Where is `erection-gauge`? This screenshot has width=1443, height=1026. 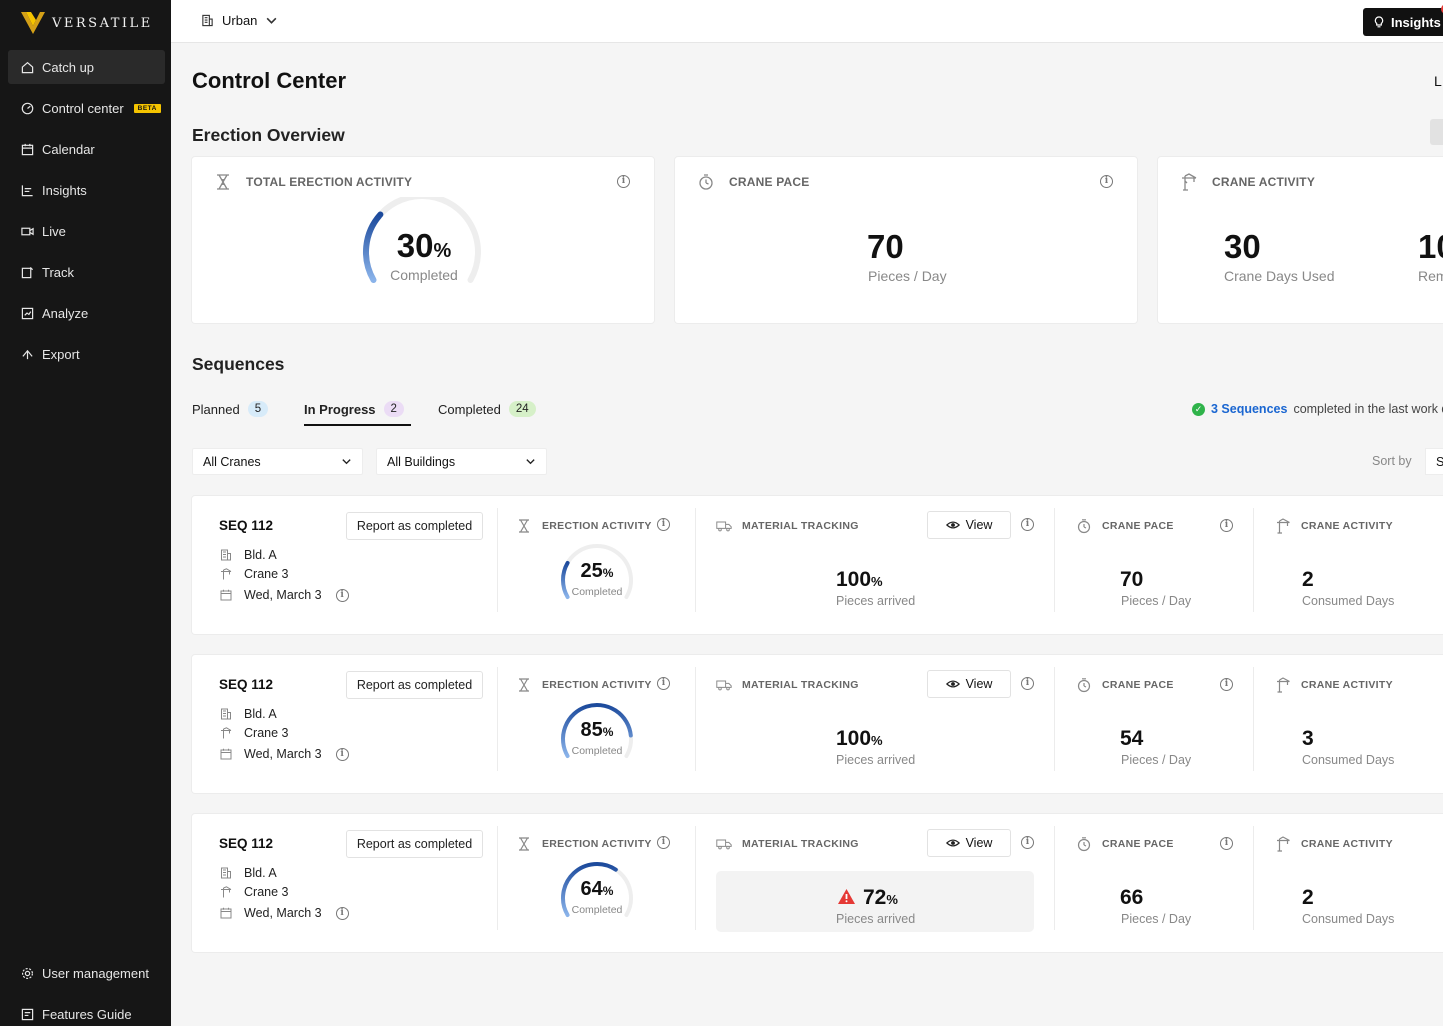 erection-gauge is located at coordinates (597, 730).